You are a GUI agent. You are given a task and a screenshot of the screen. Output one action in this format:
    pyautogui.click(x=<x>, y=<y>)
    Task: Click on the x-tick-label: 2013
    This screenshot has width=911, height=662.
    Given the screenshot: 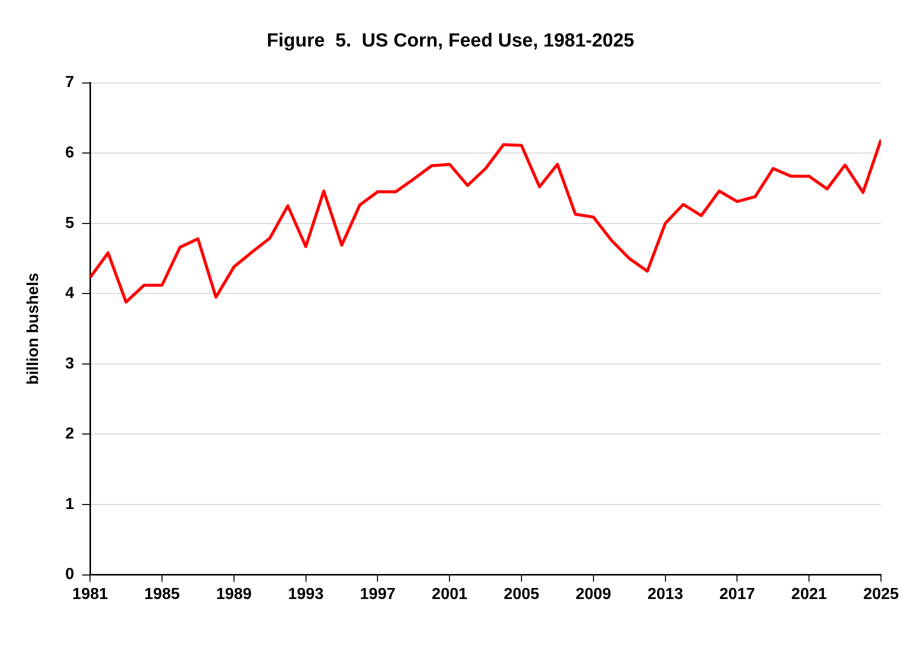 What is the action you would take?
    pyautogui.click(x=666, y=594)
    